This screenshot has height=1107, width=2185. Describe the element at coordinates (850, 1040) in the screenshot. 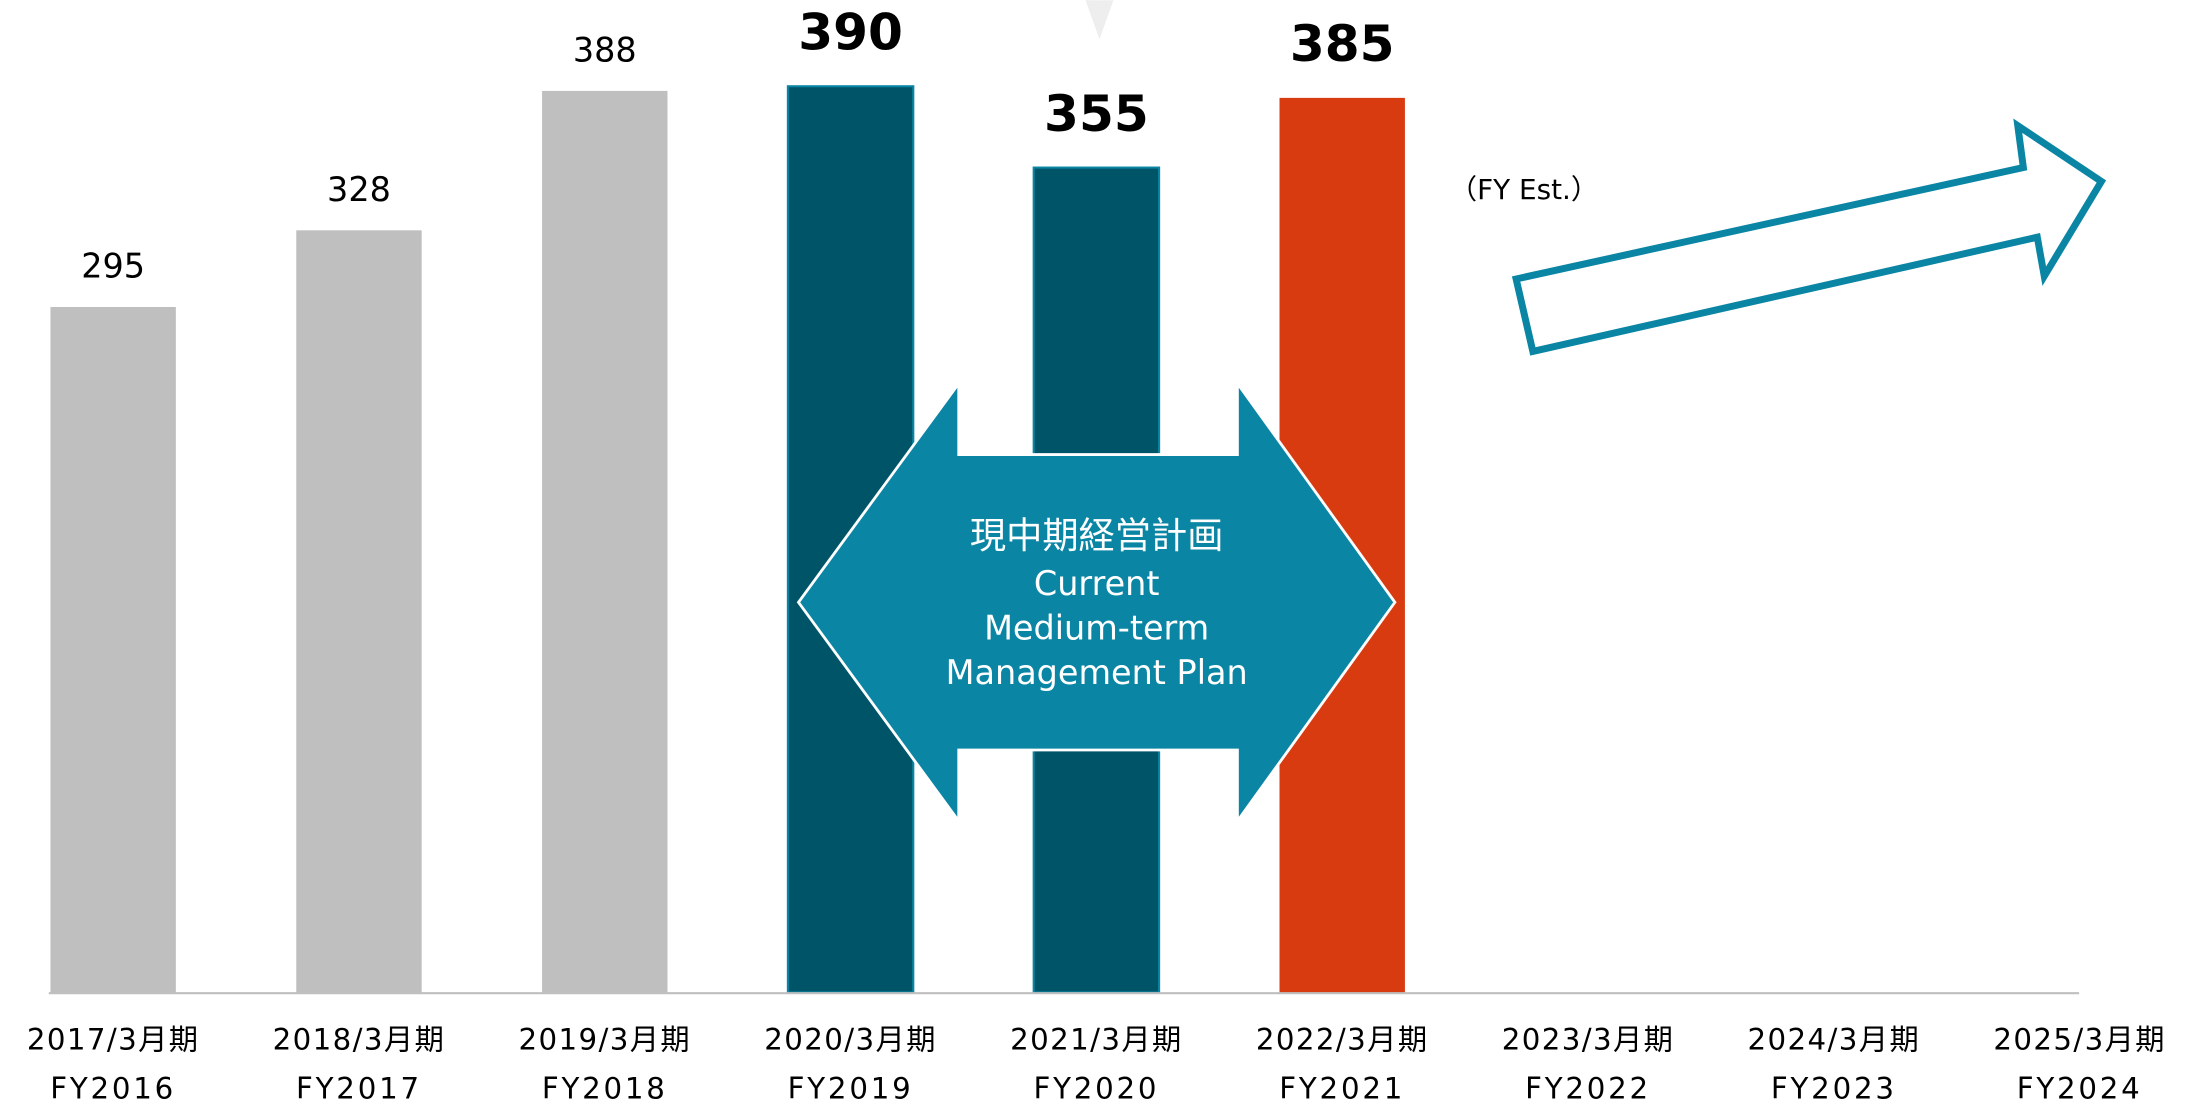

I see `x-tick-label: 2020/3月期` at that location.